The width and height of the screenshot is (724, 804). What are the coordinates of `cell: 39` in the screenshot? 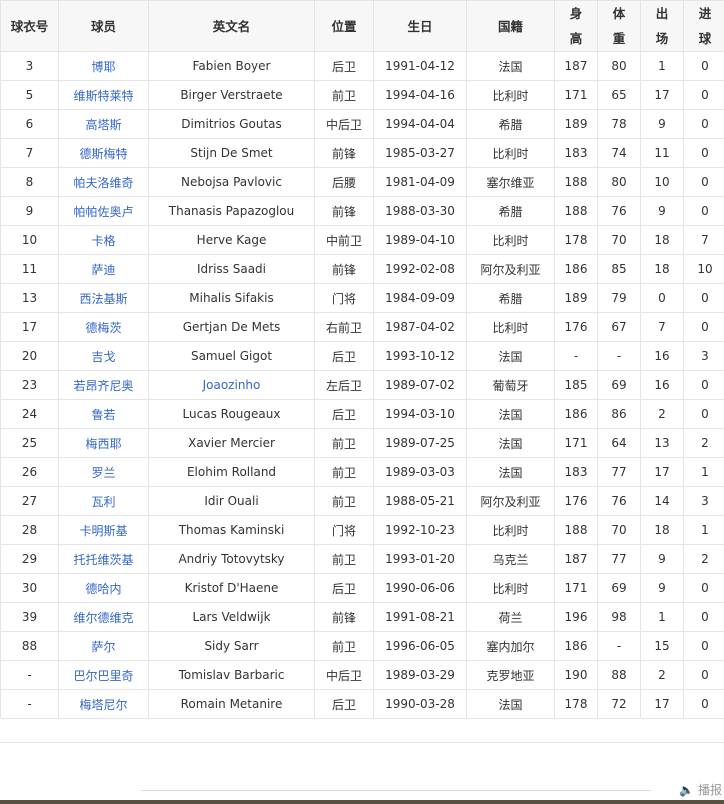 It's located at (29, 617).